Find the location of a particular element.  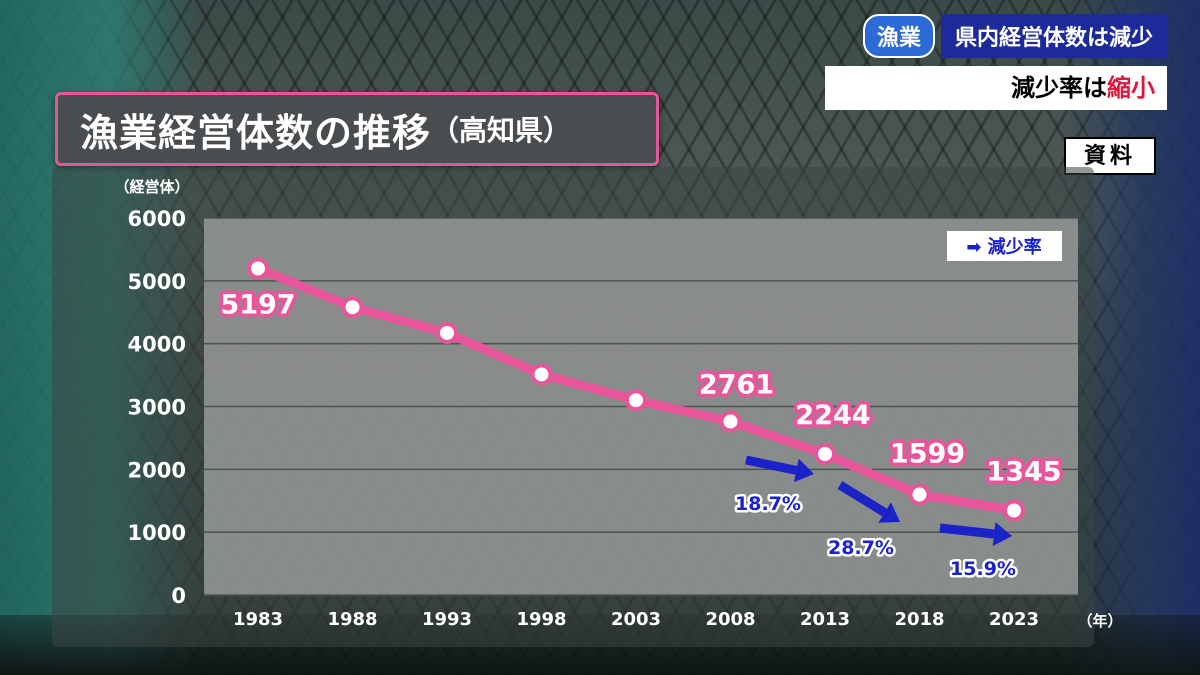

legend-label: ➡ 減少率 is located at coordinates (1003, 247).